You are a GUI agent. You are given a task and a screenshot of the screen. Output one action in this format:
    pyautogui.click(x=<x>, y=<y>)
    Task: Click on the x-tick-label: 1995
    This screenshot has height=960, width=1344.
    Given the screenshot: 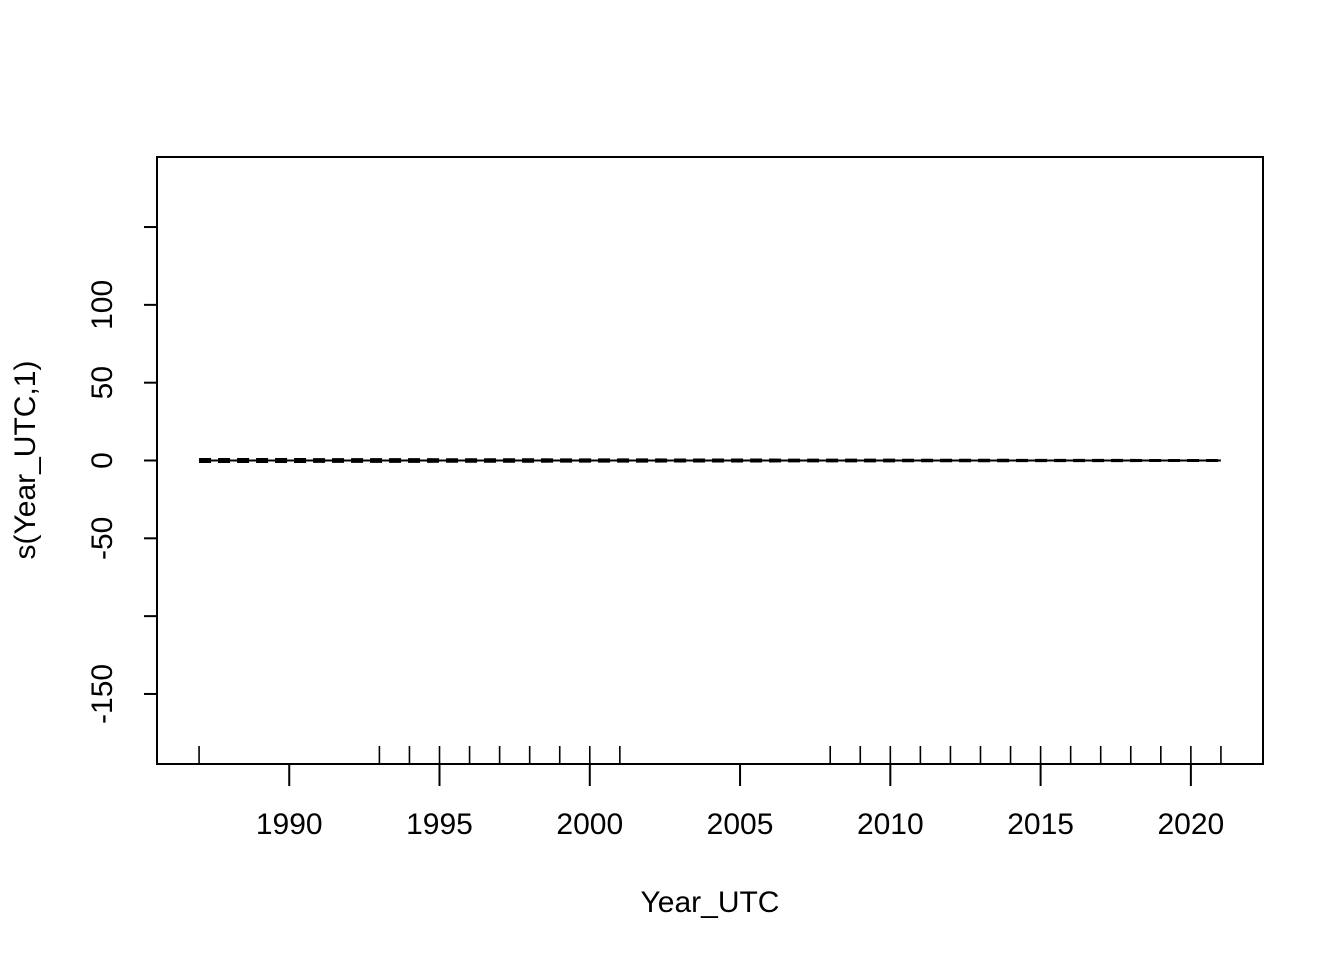 What is the action you would take?
    pyautogui.click(x=439, y=824)
    